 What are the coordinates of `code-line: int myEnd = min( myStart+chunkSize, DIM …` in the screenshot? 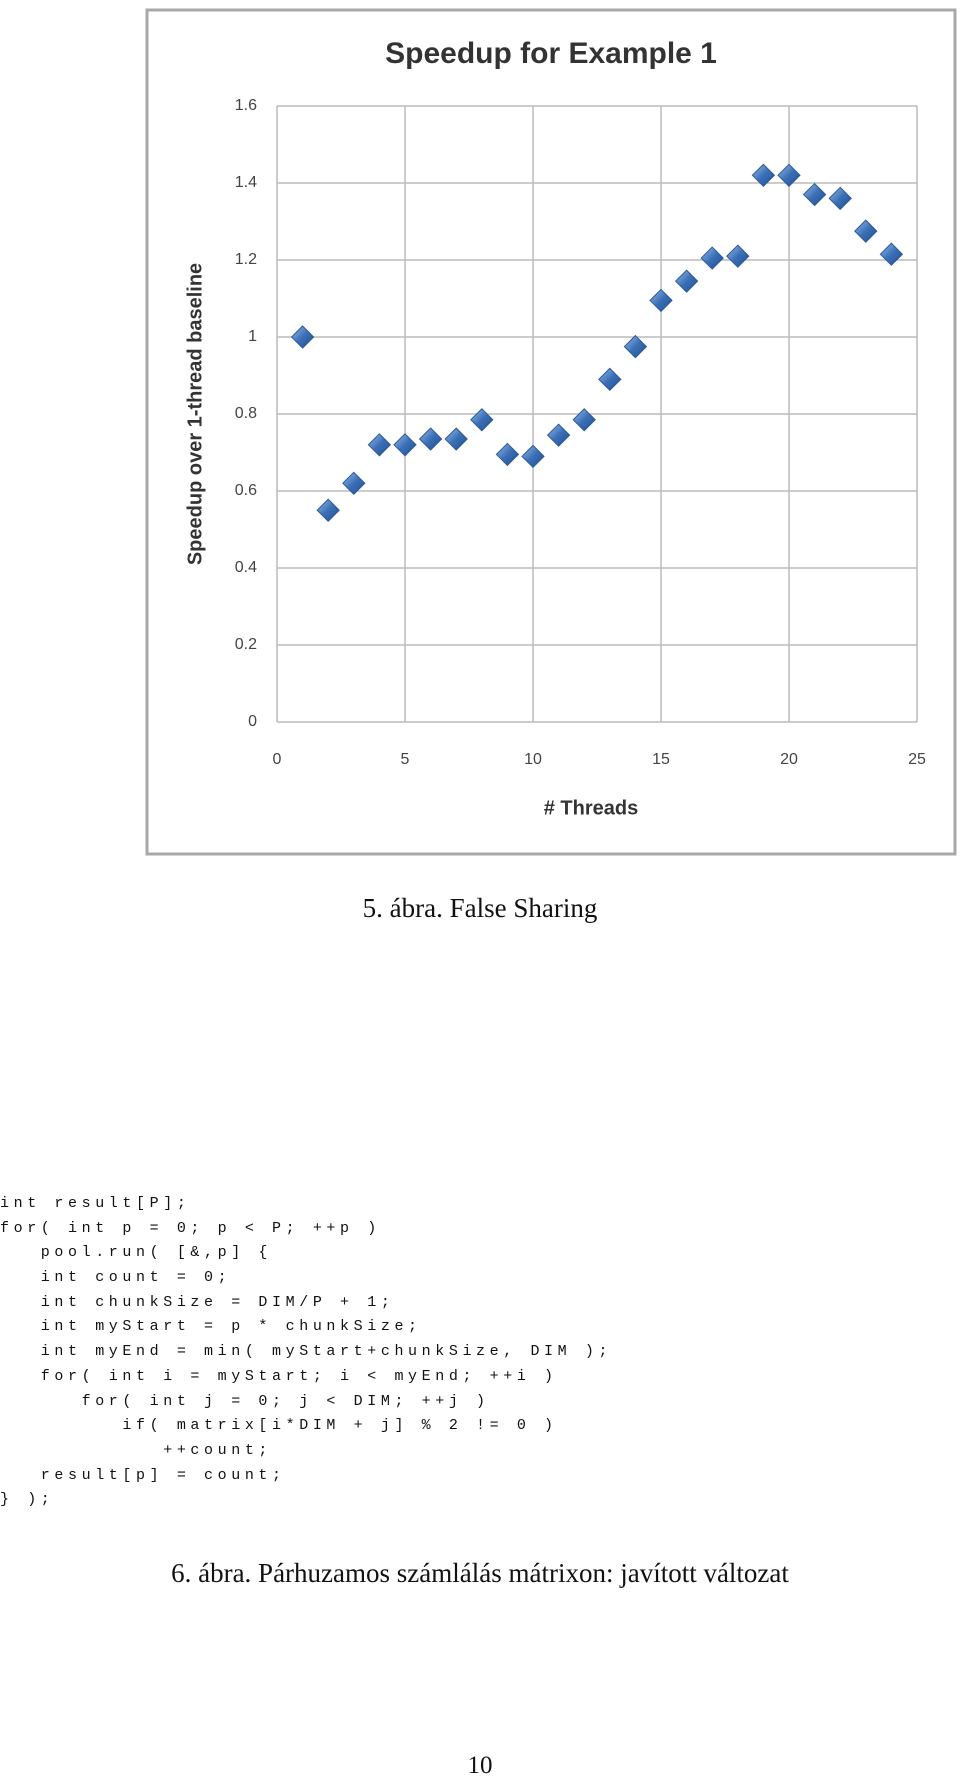 It's located at (306, 1352).